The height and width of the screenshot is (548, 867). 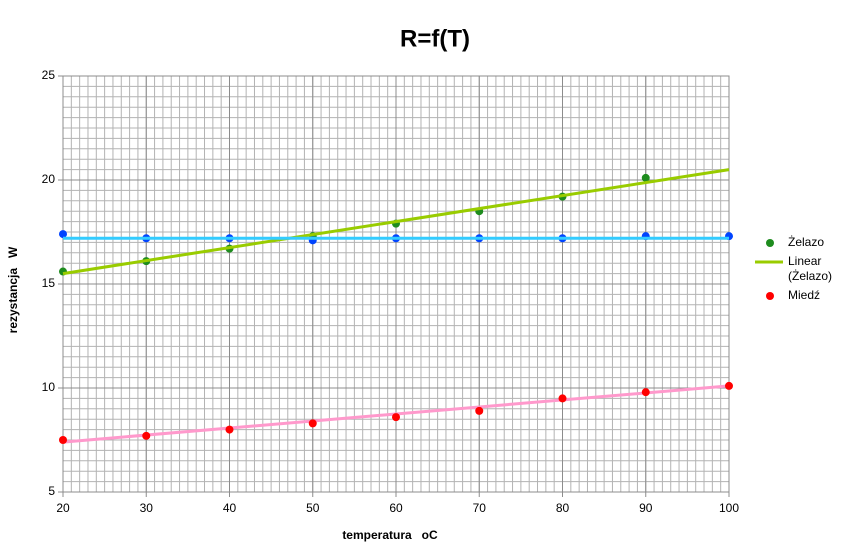 What do you see at coordinates (729, 508) in the screenshot?
I see `x-tick-label: 100` at bounding box center [729, 508].